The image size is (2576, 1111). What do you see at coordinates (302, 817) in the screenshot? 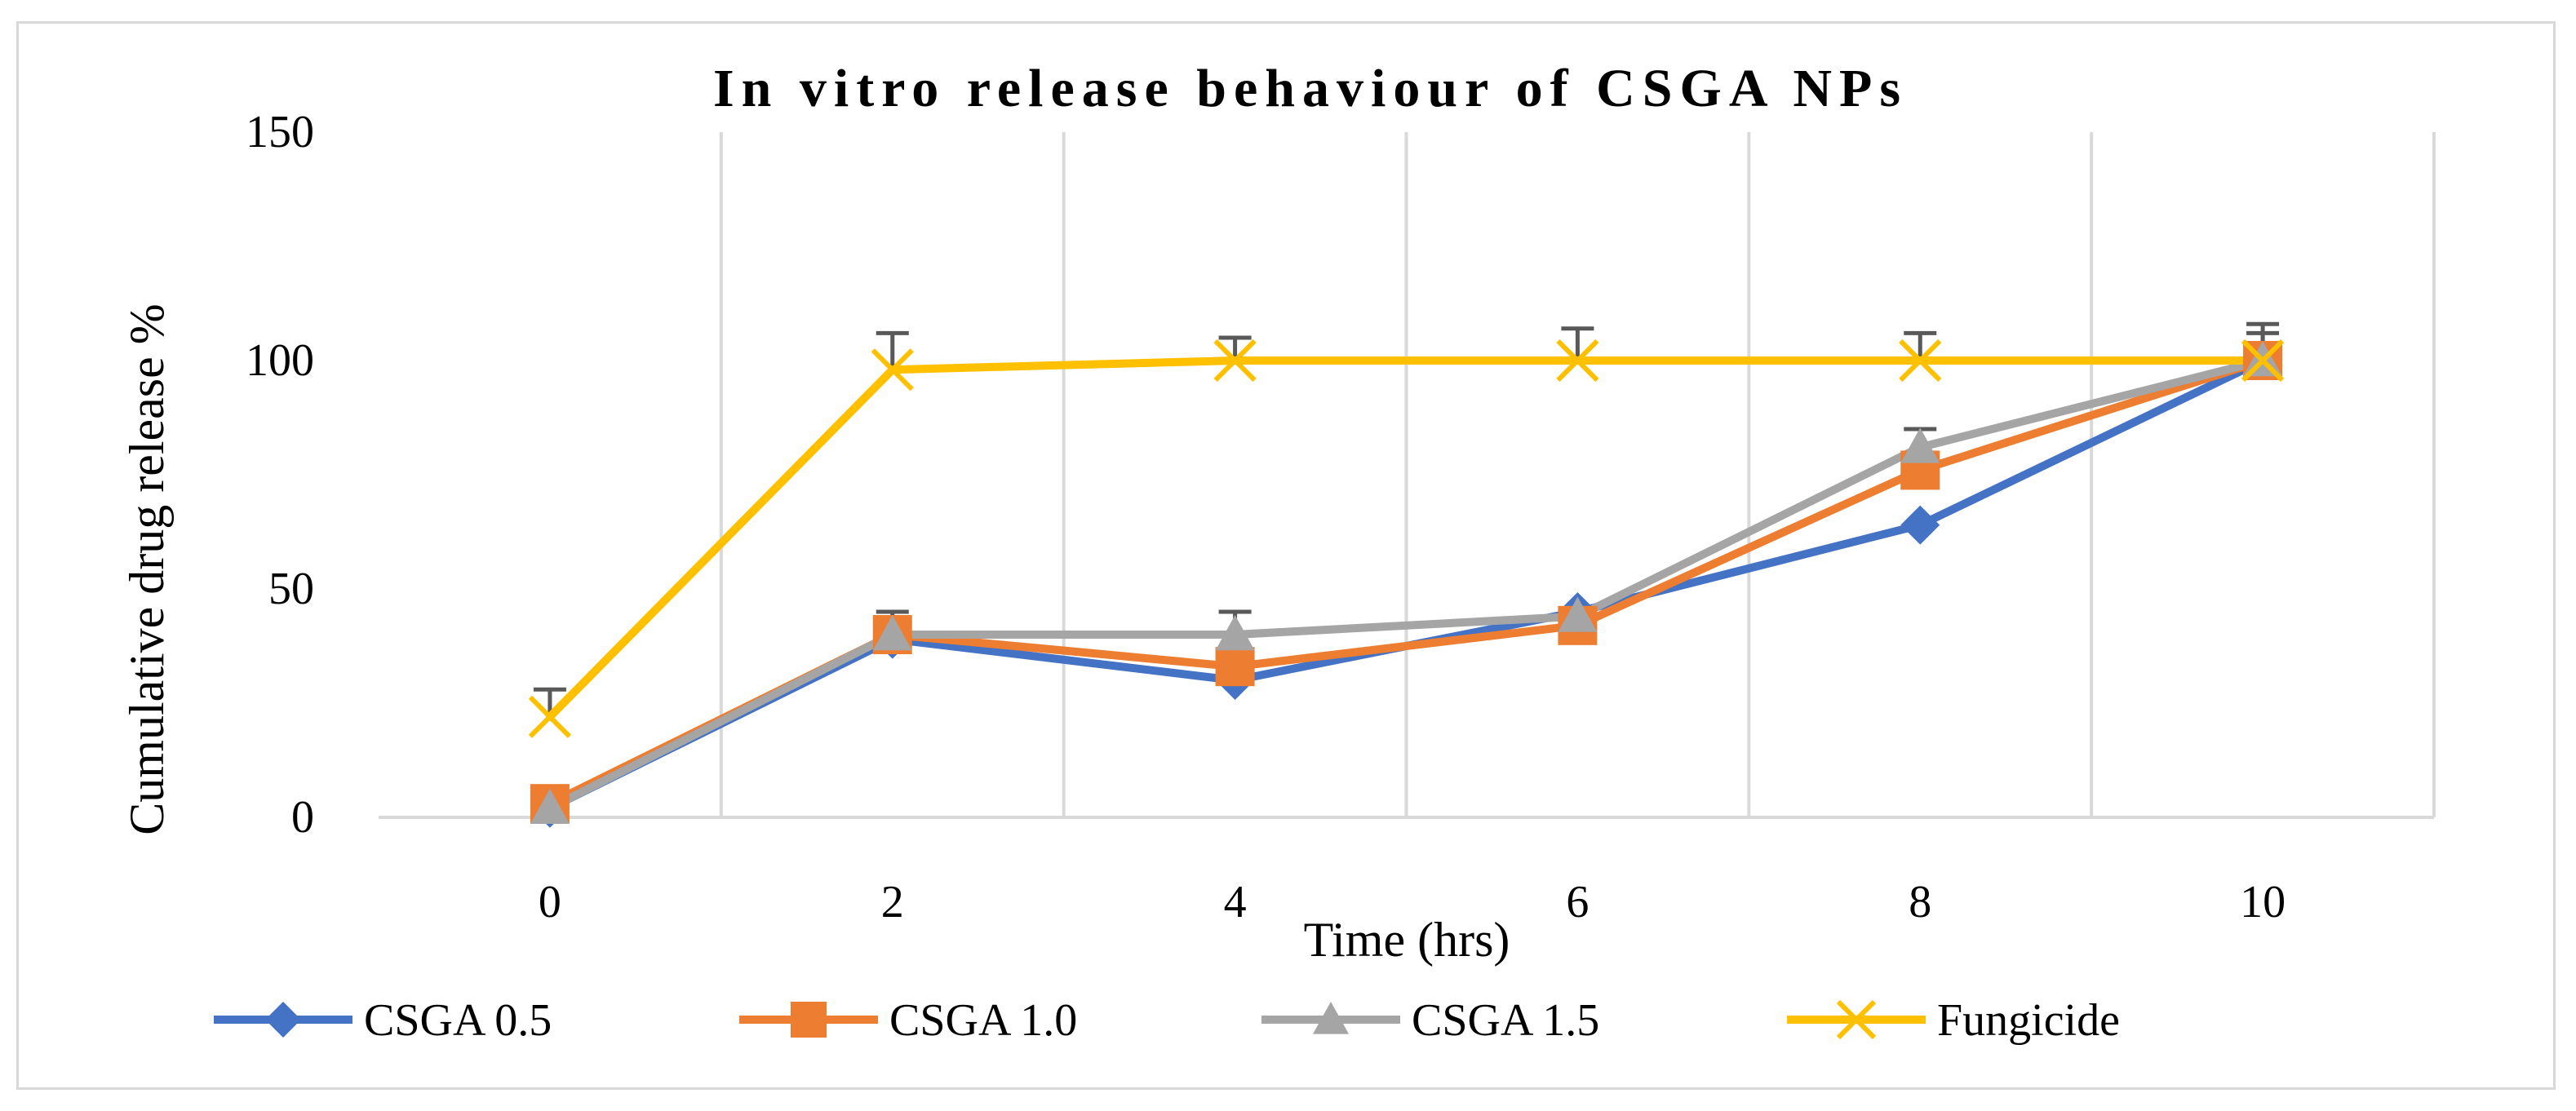
I see `y-tick-label: 0` at bounding box center [302, 817].